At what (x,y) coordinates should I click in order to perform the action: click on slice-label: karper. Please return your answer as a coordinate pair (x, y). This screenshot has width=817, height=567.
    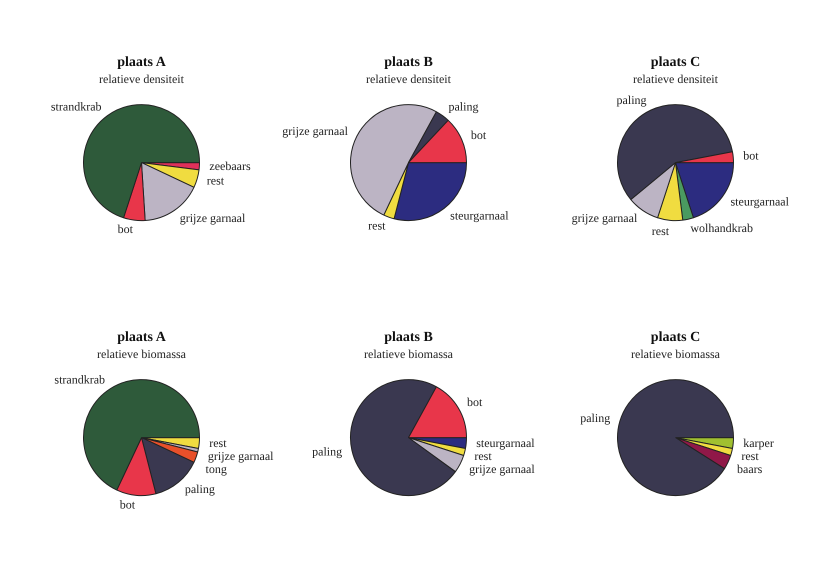
    Looking at the image, I should click on (758, 443).